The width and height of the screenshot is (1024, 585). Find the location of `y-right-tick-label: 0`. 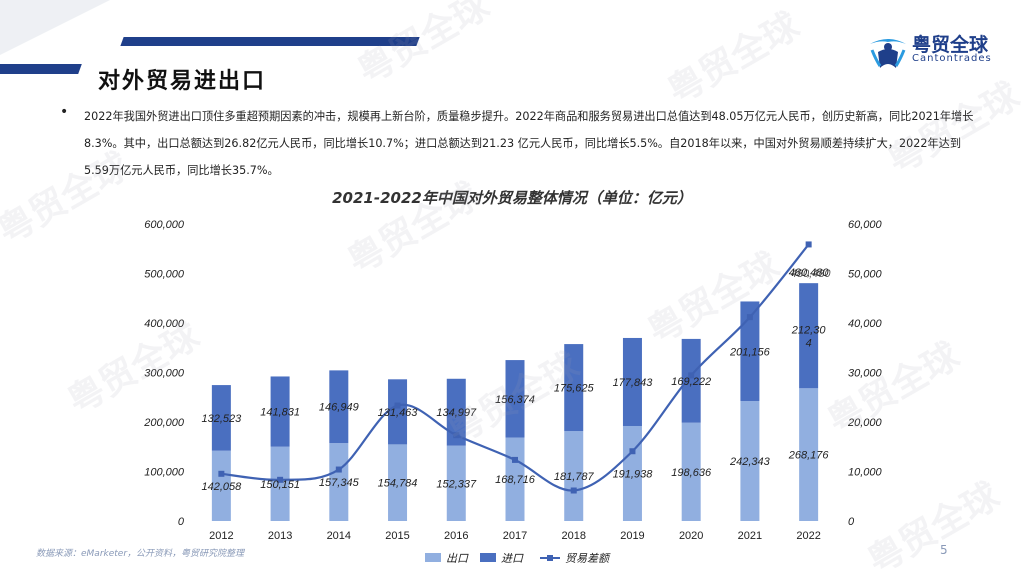

y-right-tick-label: 0 is located at coordinates (851, 522).